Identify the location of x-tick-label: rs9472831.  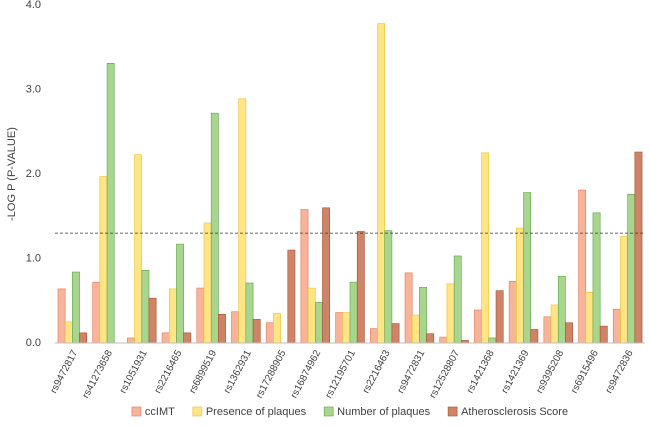
(411, 371).